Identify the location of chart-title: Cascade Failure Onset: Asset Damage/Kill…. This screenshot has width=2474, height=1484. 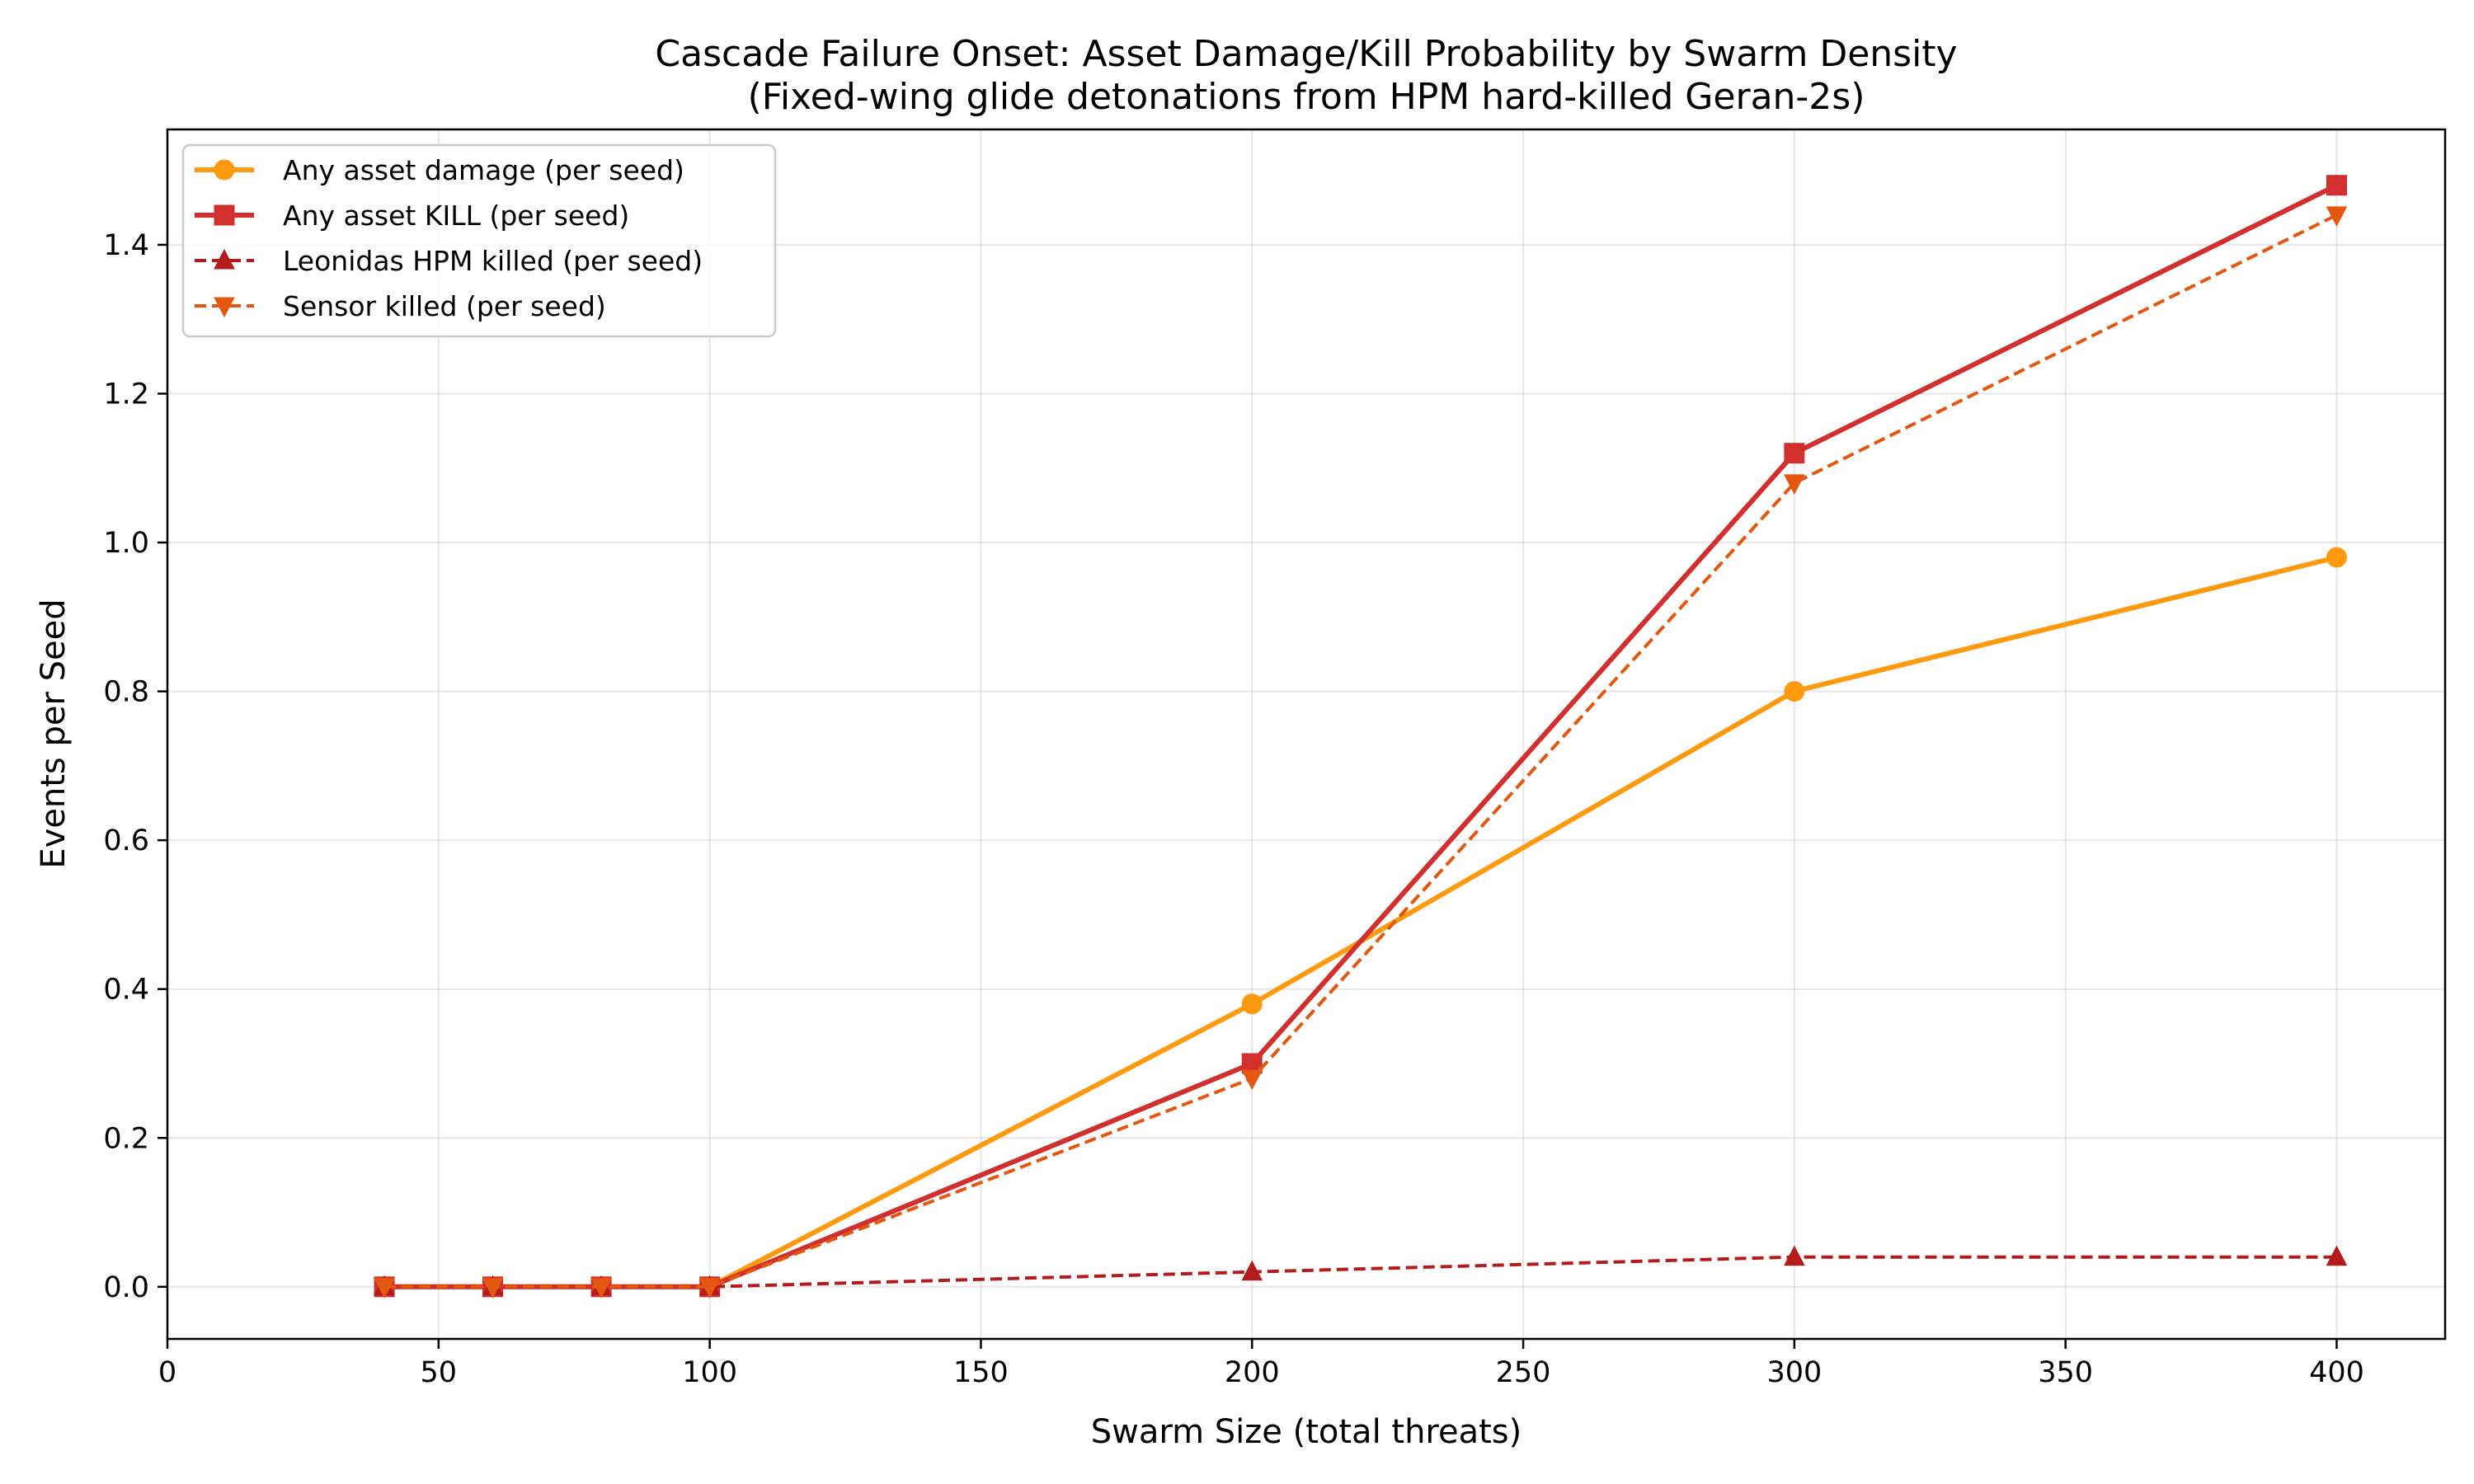
(1306, 54).